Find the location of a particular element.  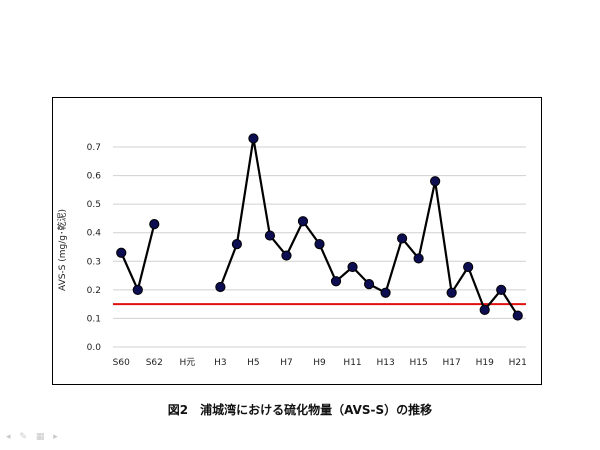

x-tick-label: H13 is located at coordinates (385, 363).